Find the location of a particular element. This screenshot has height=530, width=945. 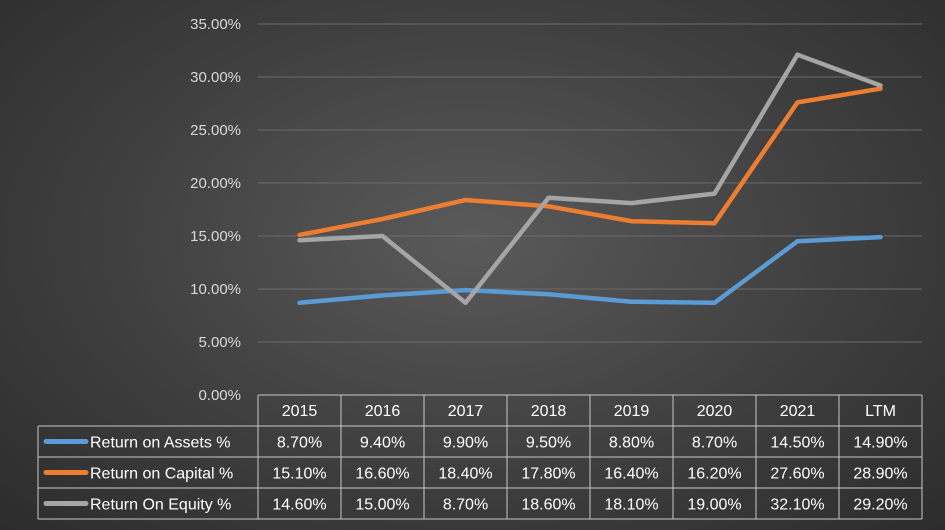

x-category-label: 2020 is located at coordinates (715, 411).